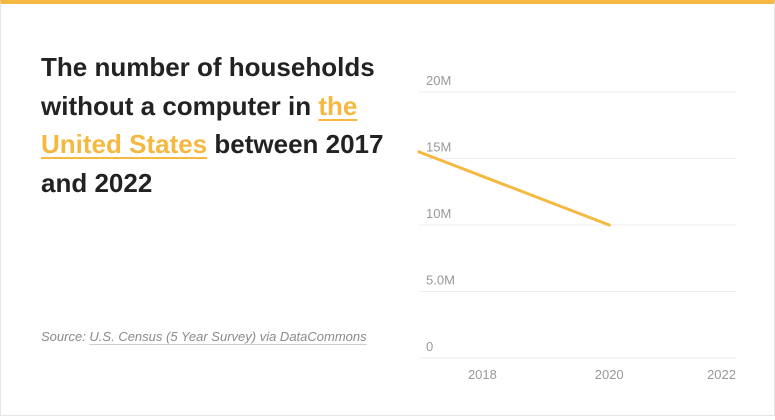  I want to click on x-axis-ticks: 2018 2020 2022, so click(602, 374).